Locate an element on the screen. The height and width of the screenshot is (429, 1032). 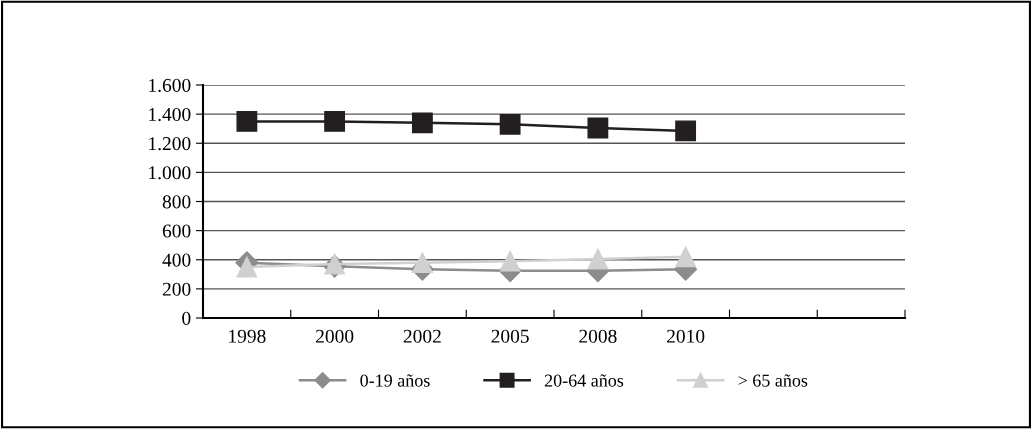
x-tick-label: 1998 is located at coordinates (247, 336).